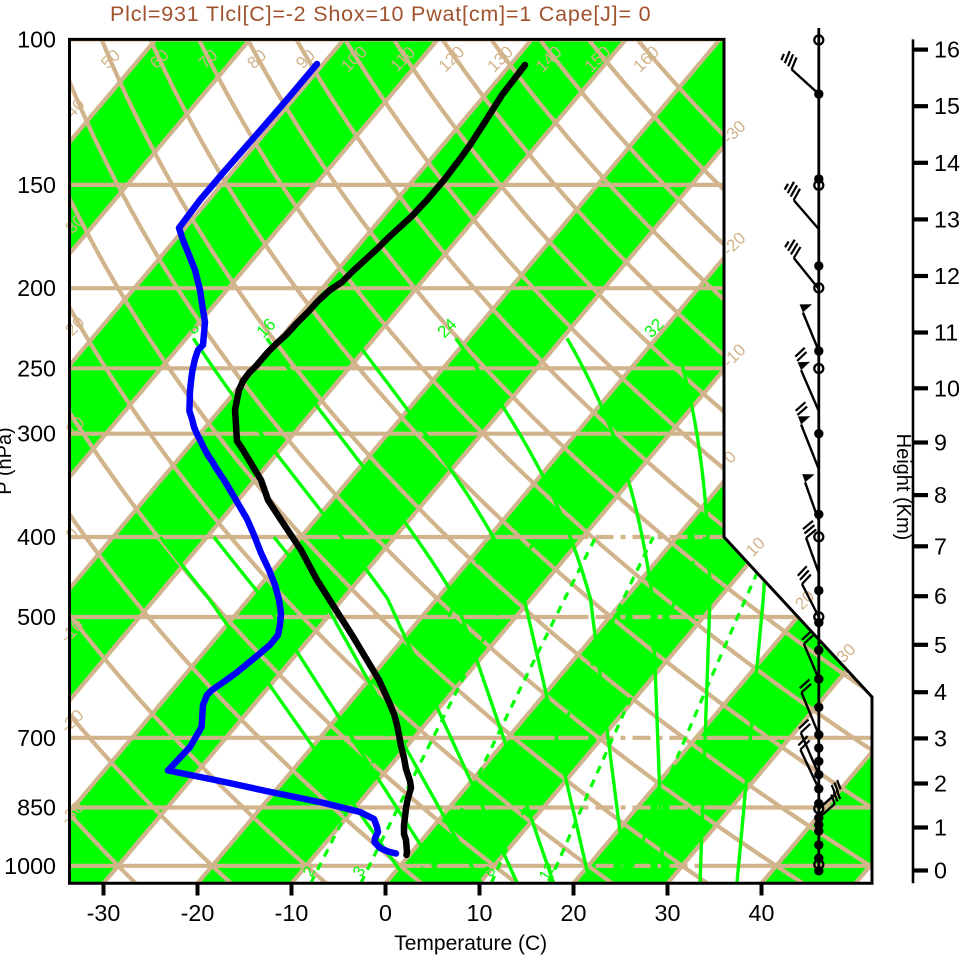 The image size is (961, 957). I want to click on svg-text: 11, so click(946, 333).